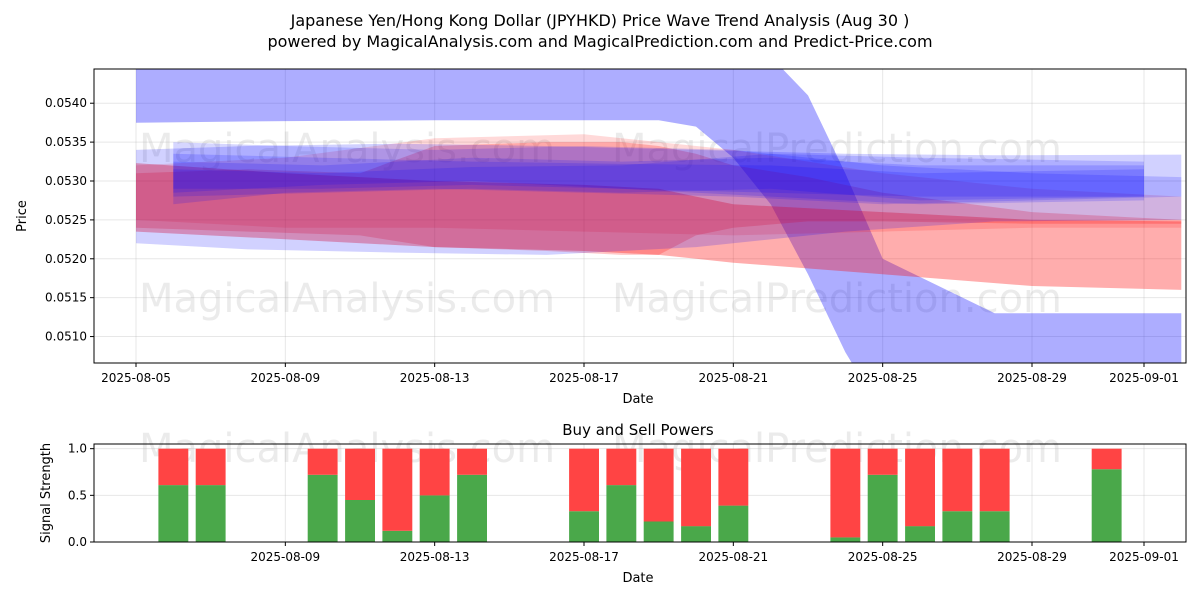 This screenshot has height=600, width=1200. I want to click on signal-bars, so click(640, 495).